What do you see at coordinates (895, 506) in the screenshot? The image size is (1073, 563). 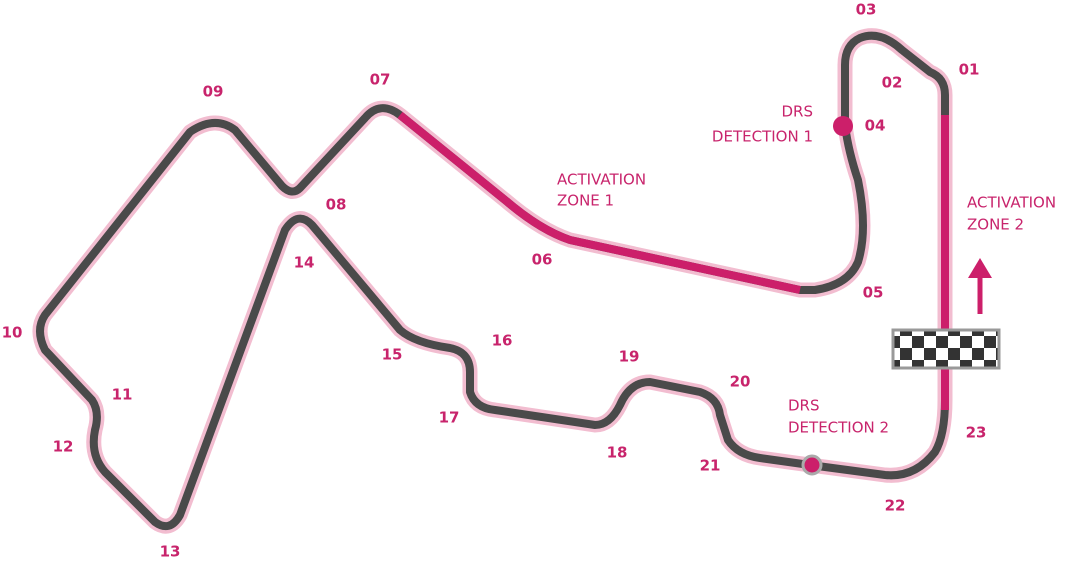 I see `turn-label: 22` at bounding box center [895, 506].